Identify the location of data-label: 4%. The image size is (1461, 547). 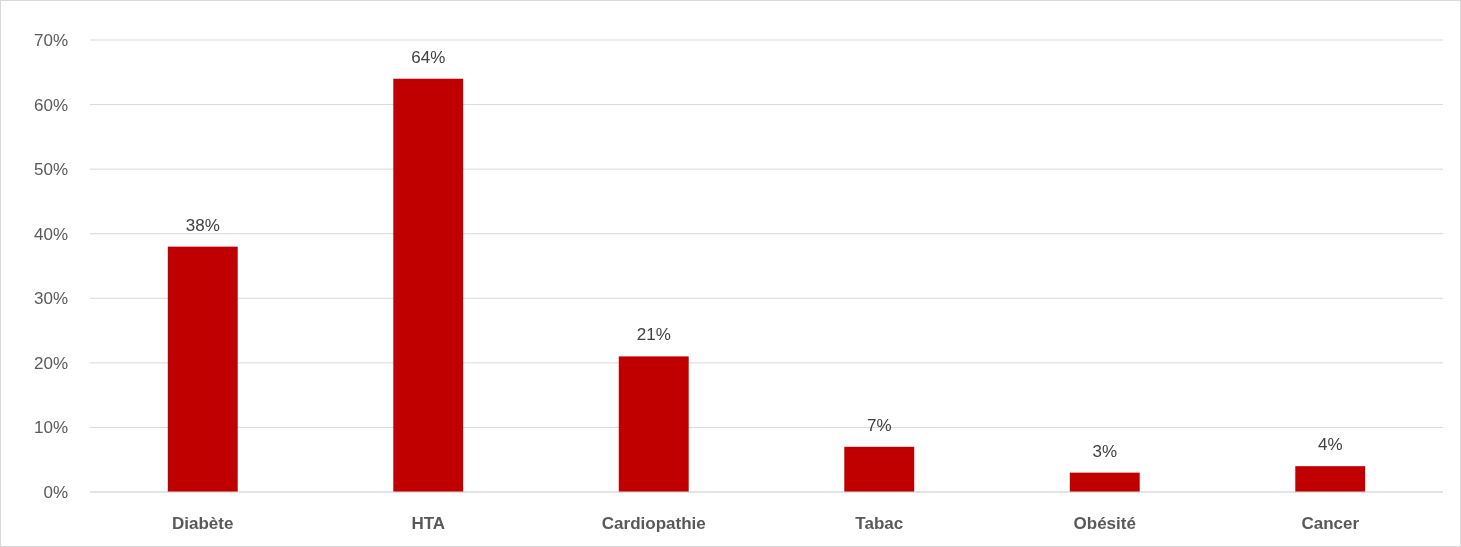
(1330, 445).